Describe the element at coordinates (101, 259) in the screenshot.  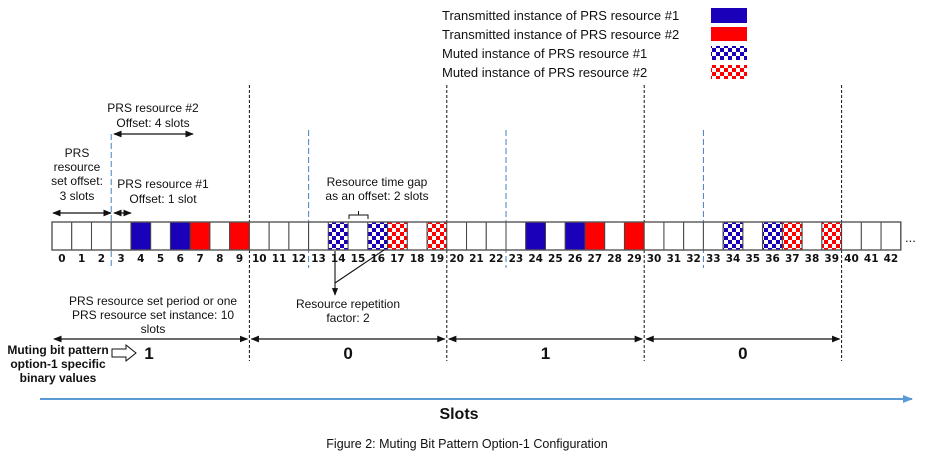
I see `slot-label: 2` at that location.